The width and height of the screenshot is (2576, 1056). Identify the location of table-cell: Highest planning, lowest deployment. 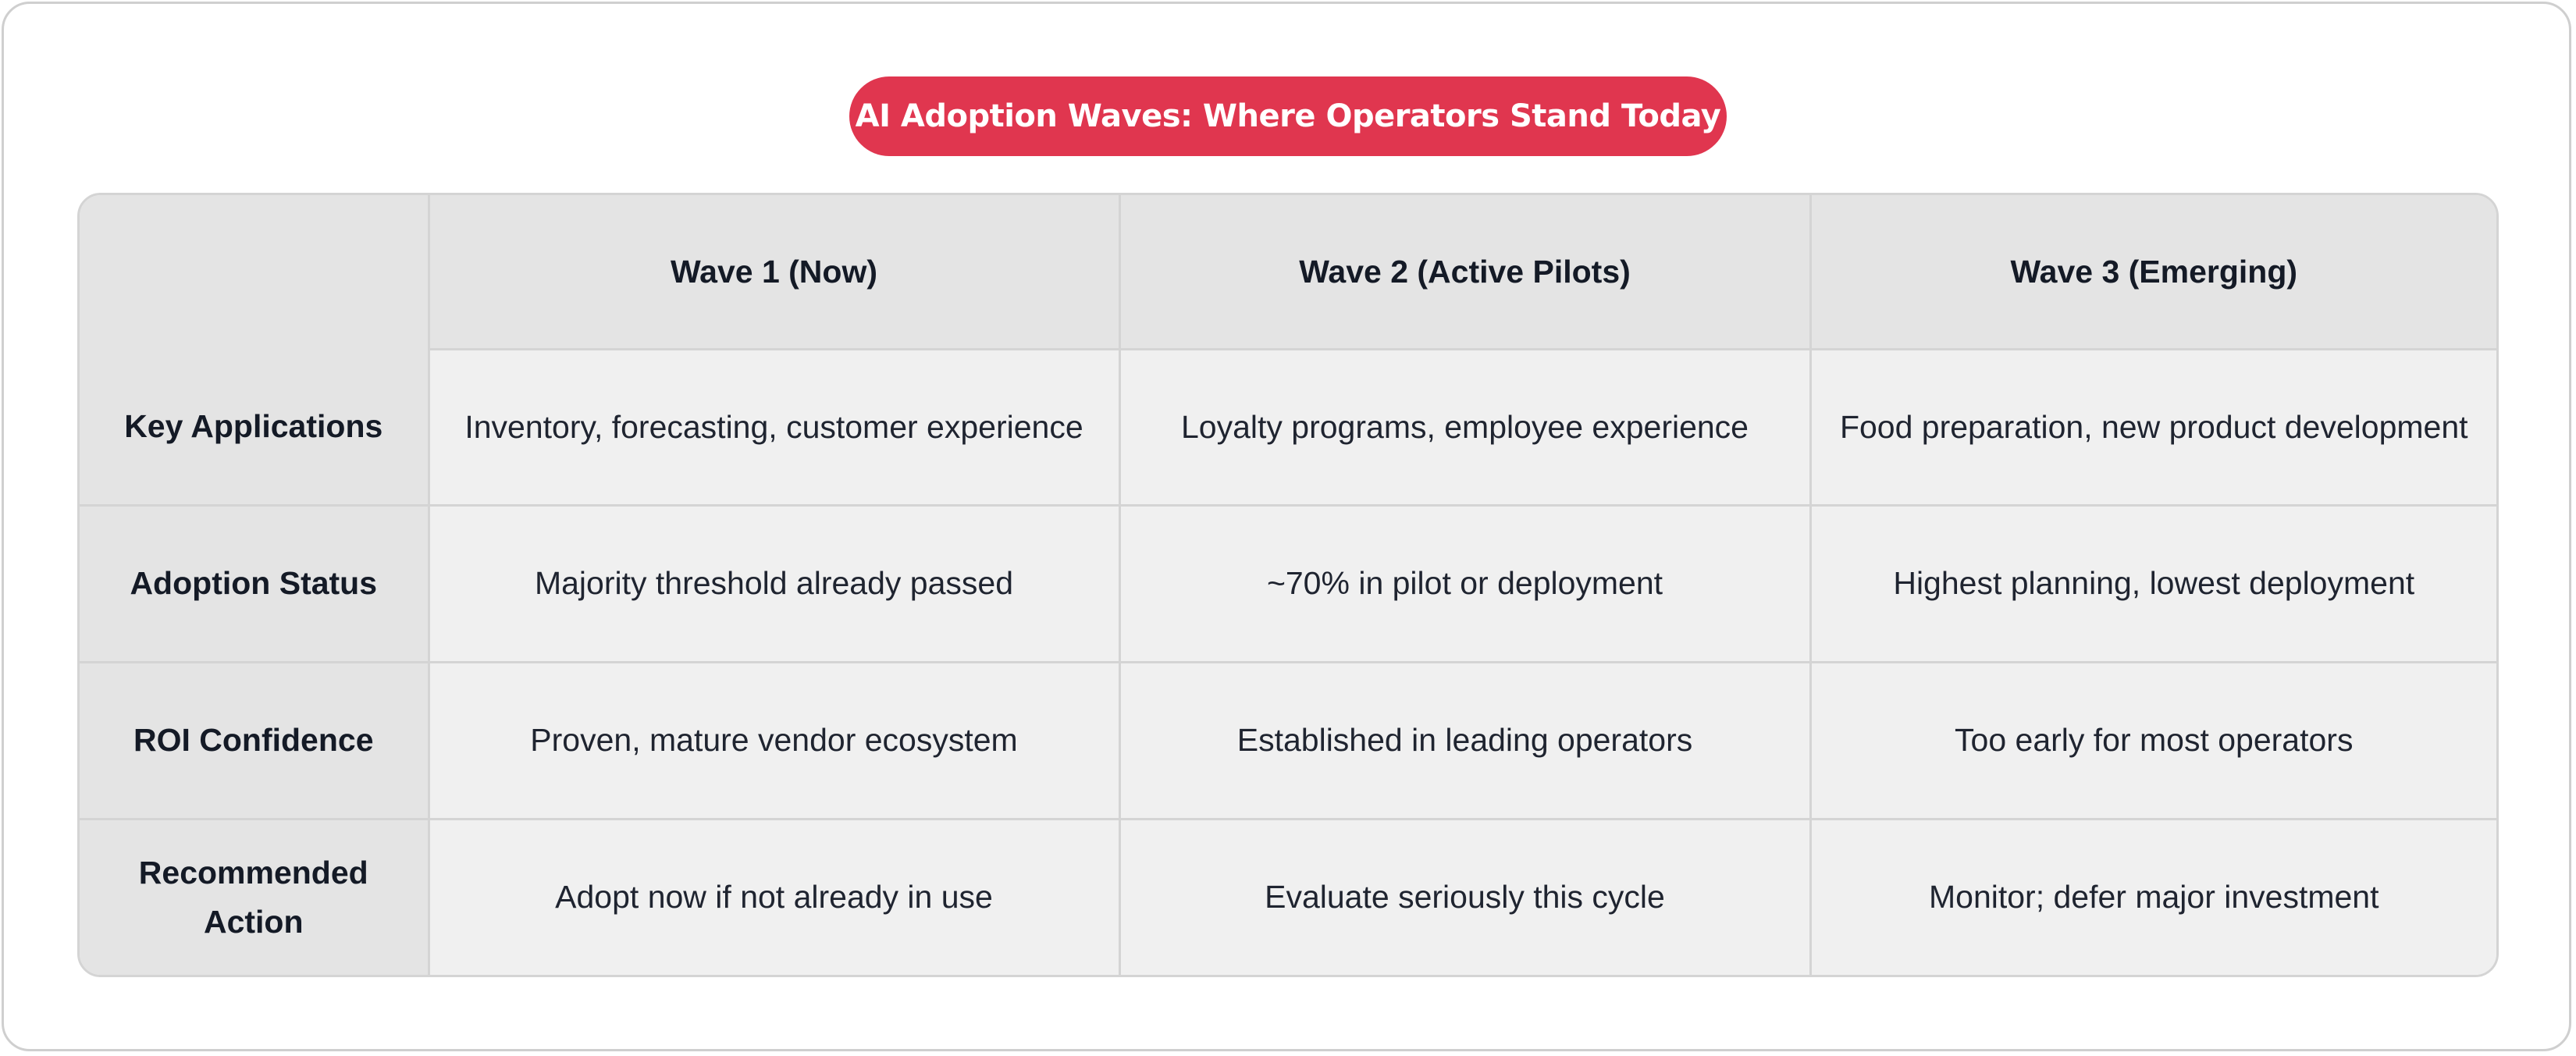
(2152, 583).